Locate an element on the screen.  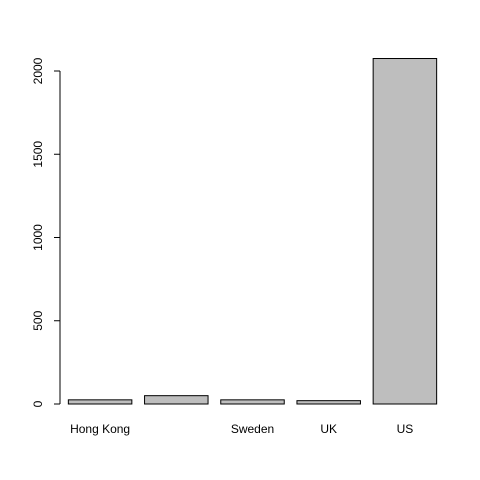
y-tick-label: 0 is located at coordinates (38, 403).